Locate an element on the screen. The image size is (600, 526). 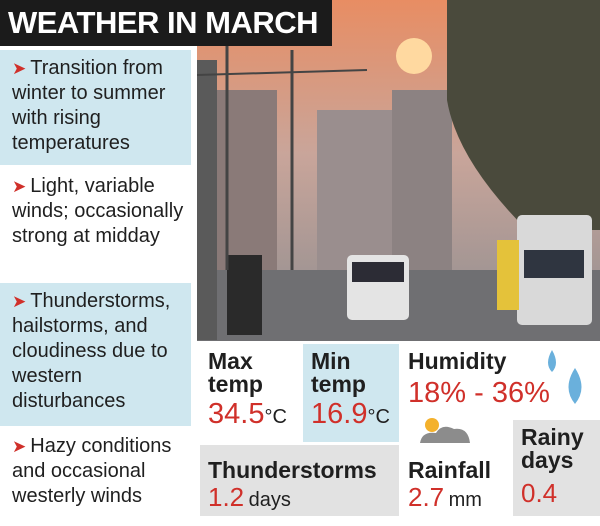
unit: days is located at coordinates (269, 500).